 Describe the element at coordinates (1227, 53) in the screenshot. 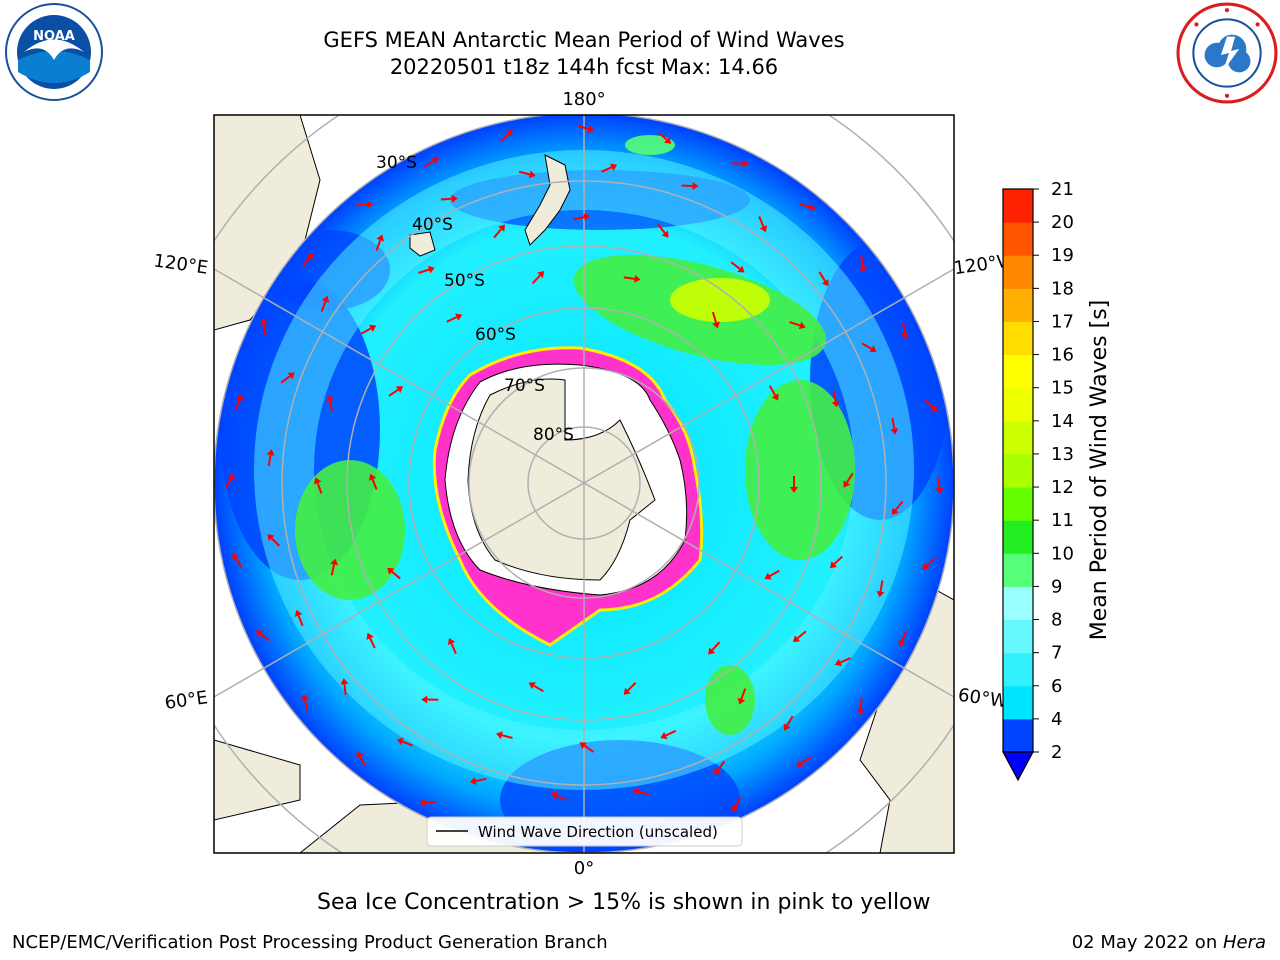

I see `nws-logo` at that location.